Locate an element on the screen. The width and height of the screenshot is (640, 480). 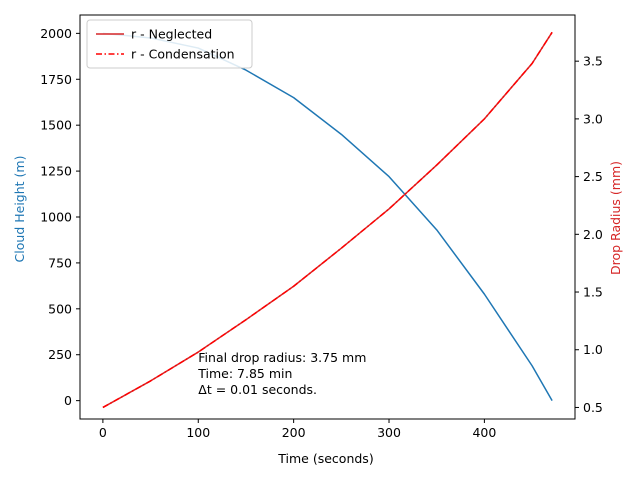
left-y-tick-label: 500 is located at coordinates (60, 308).